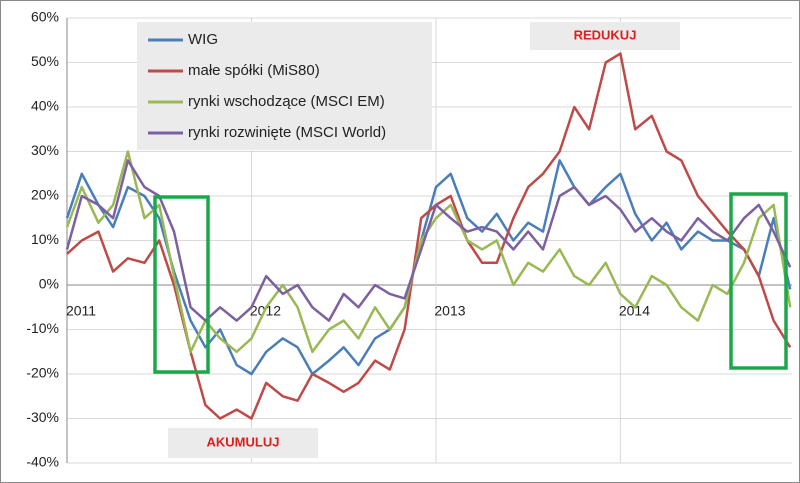 This screenshot has width=800, height=483. What do you see at coordinates (284, 86) in the screenshot?
I see `legend-box` at bounding box center [284, 86].